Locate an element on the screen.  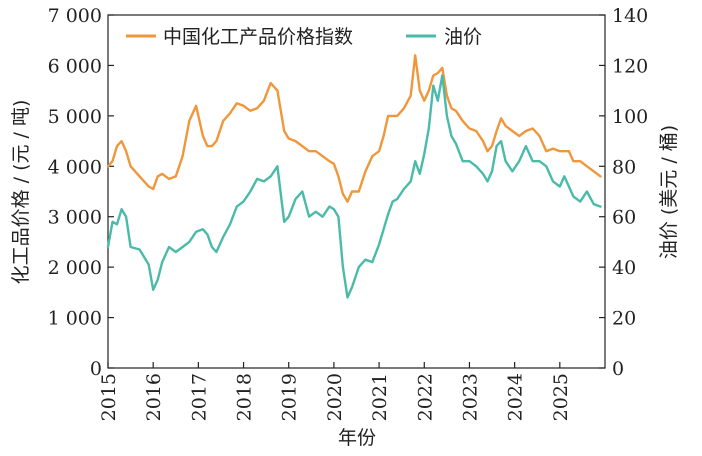
right-tick-label: 40 is located at coordinates (624, 268).